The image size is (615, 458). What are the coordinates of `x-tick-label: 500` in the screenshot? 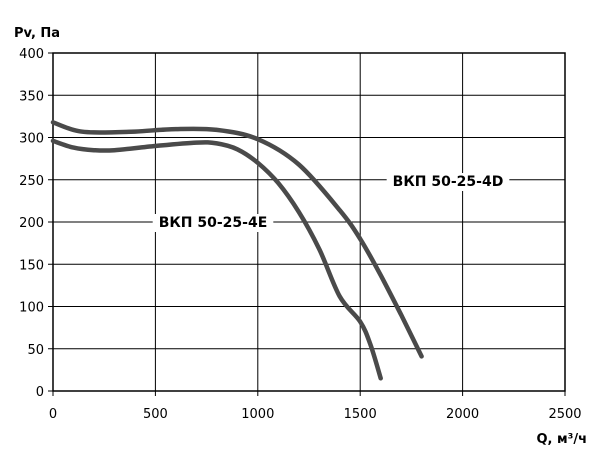 It's located at (155, 414).